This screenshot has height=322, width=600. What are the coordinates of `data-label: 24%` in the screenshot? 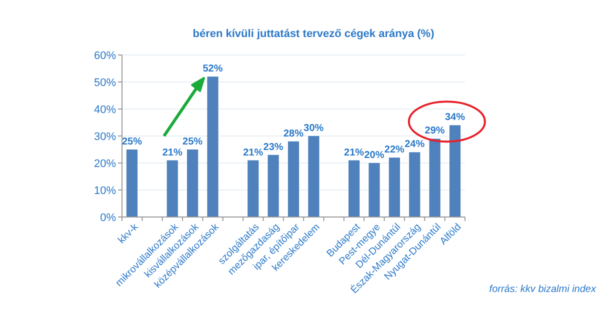 It's located at (414, 144).